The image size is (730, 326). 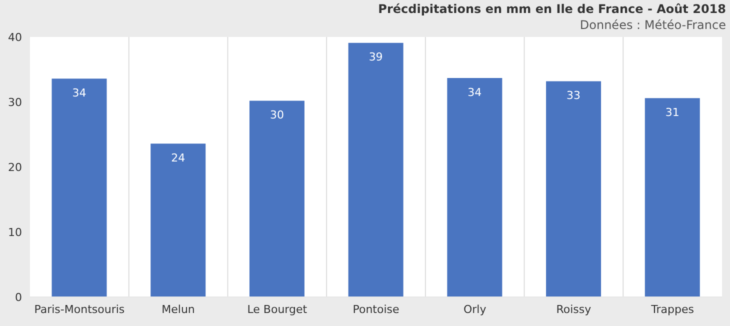 What do you see at coordinates (574, 309) in the screenshot?
I see `x-tick-label: Roissy` at bounding box center [574, 309].